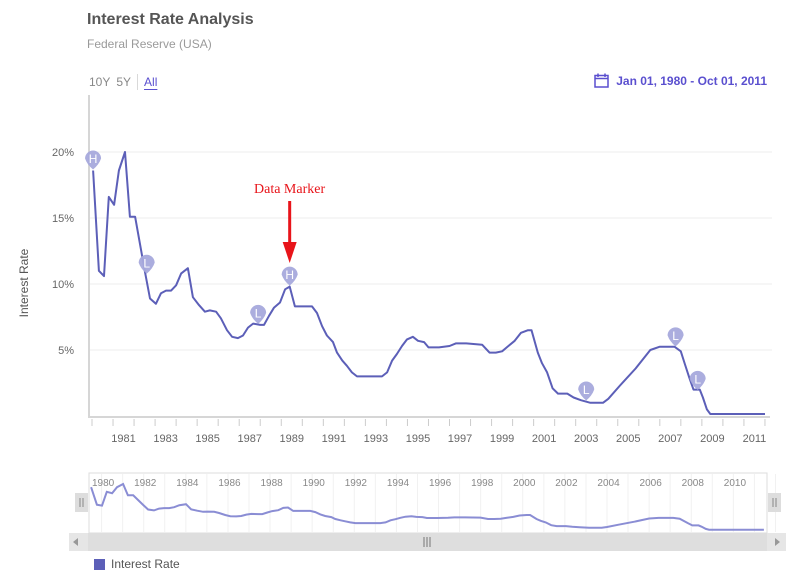  What do you see at coordinates (693, 483) in the screenshot?
I see `navigator-tick-label: 2008` at bounding box center [693, 483].